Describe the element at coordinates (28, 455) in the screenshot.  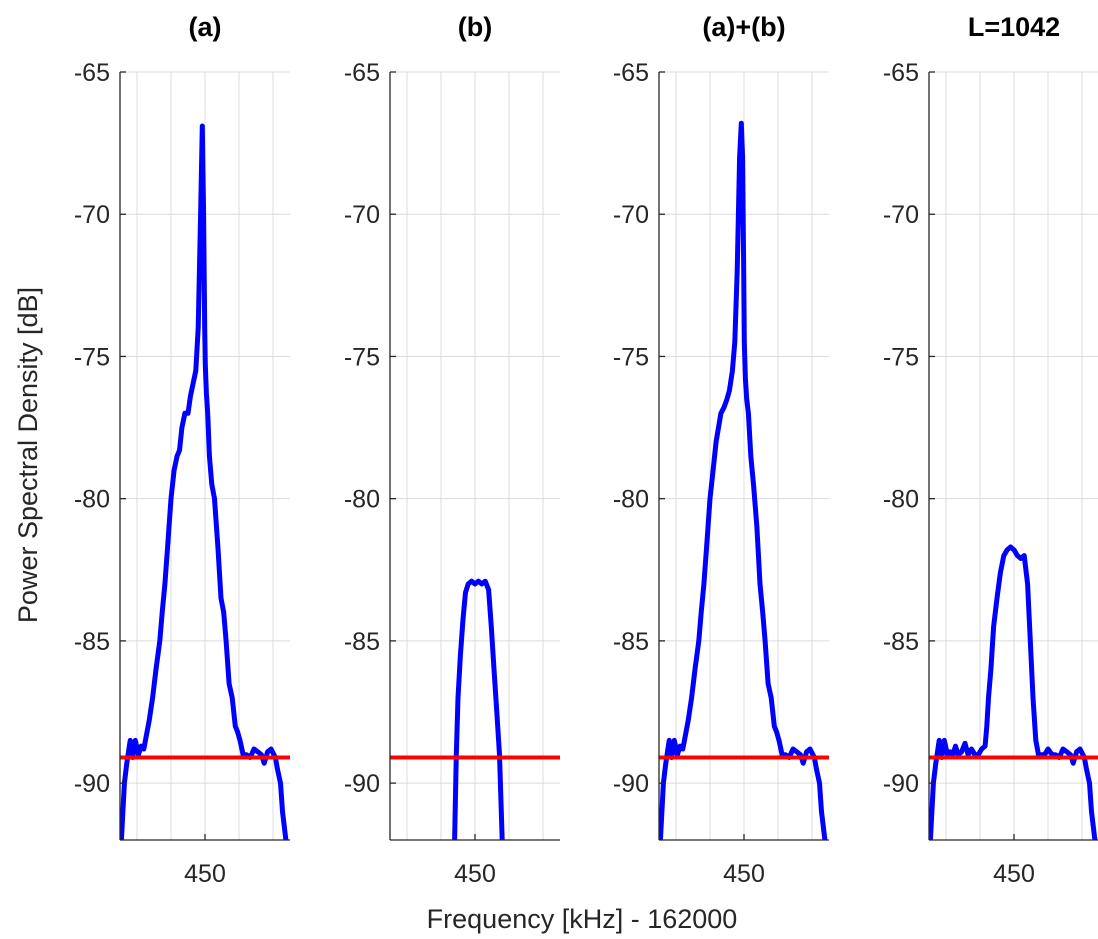
I see `y-axis-label: Power Spectral Density [dB]` at that location.